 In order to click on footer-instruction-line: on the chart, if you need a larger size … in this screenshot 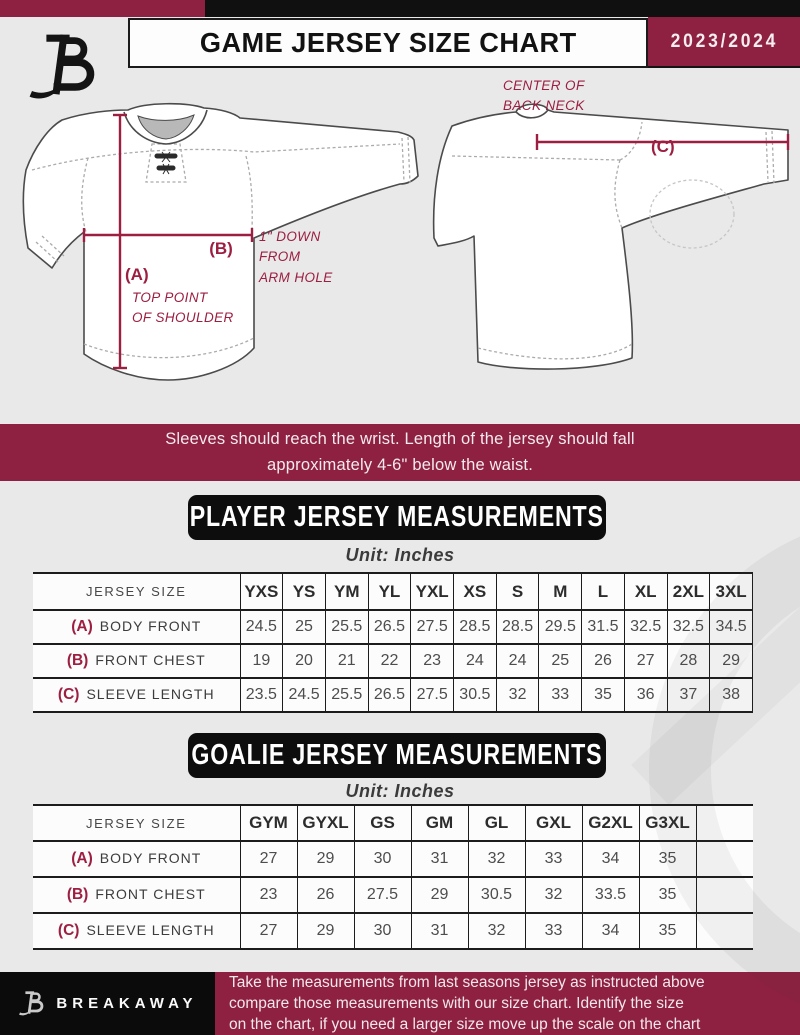, I will do `click(465, 1025)`.